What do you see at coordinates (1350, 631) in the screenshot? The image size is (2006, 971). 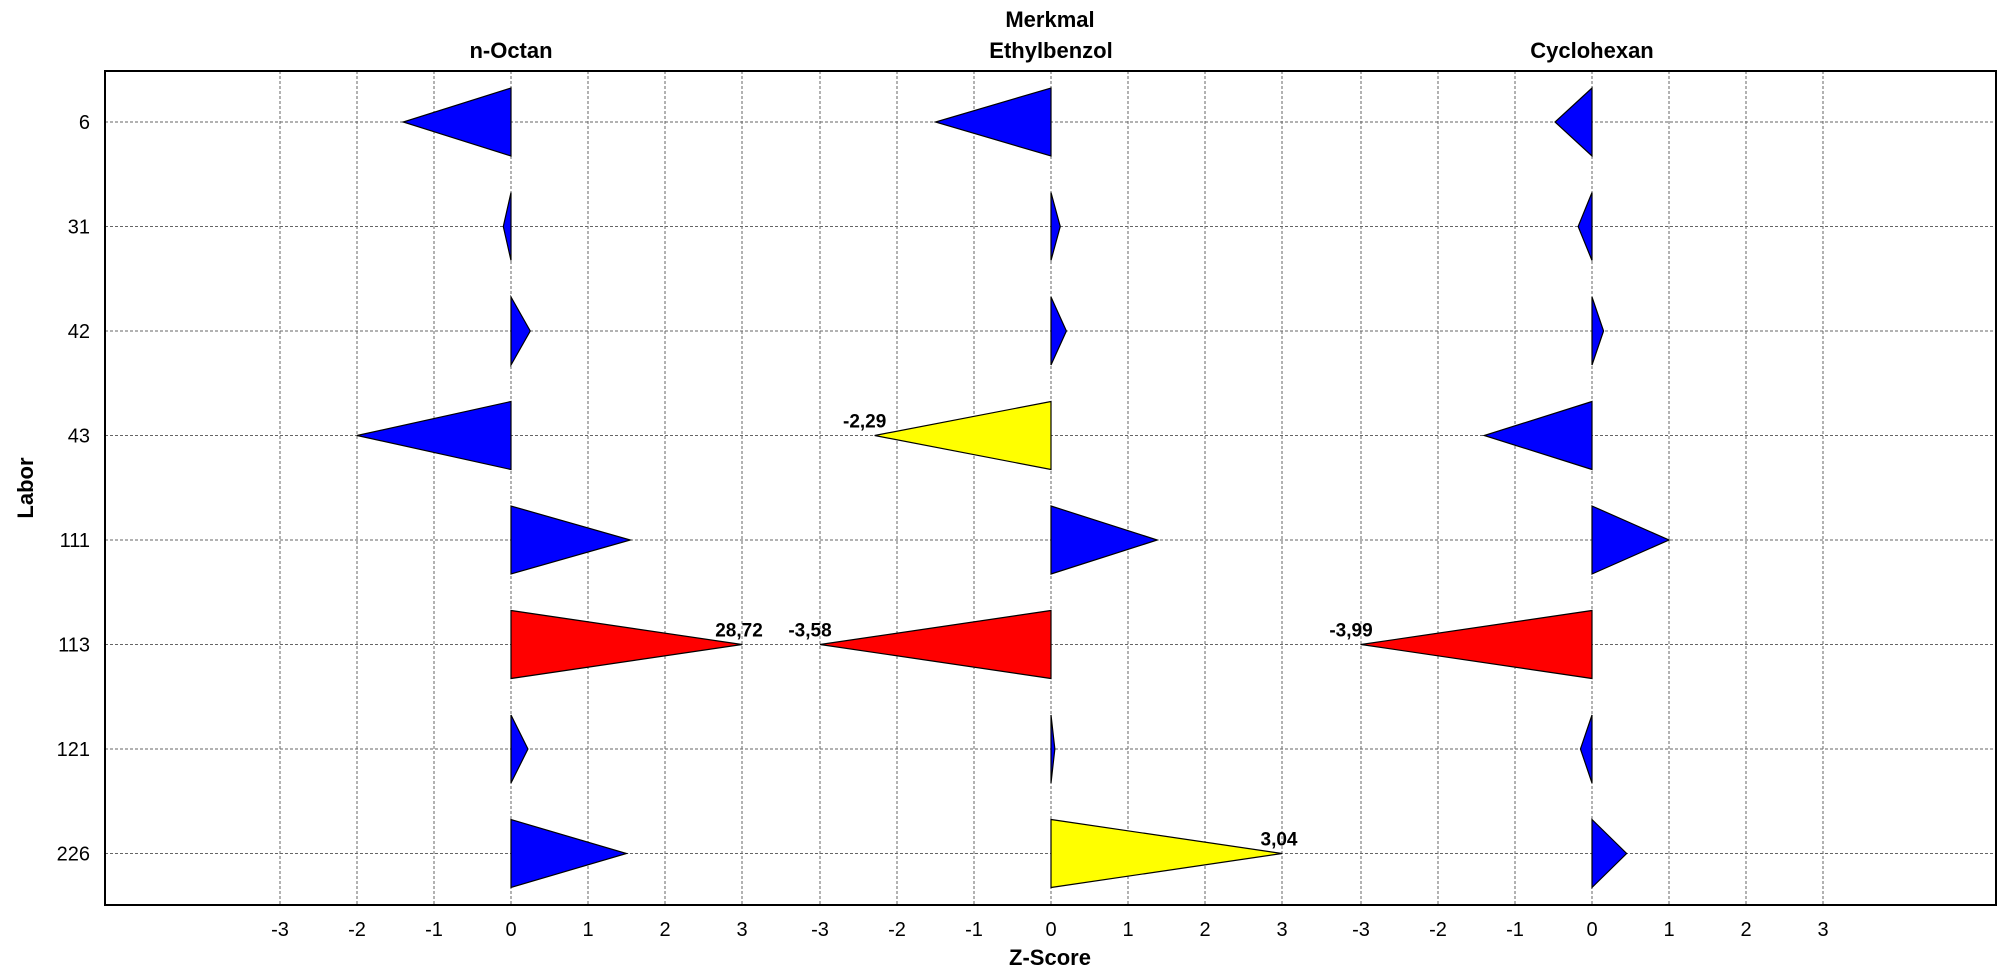 I see `value-label: -3,99` at bounding box center [1350, 631].